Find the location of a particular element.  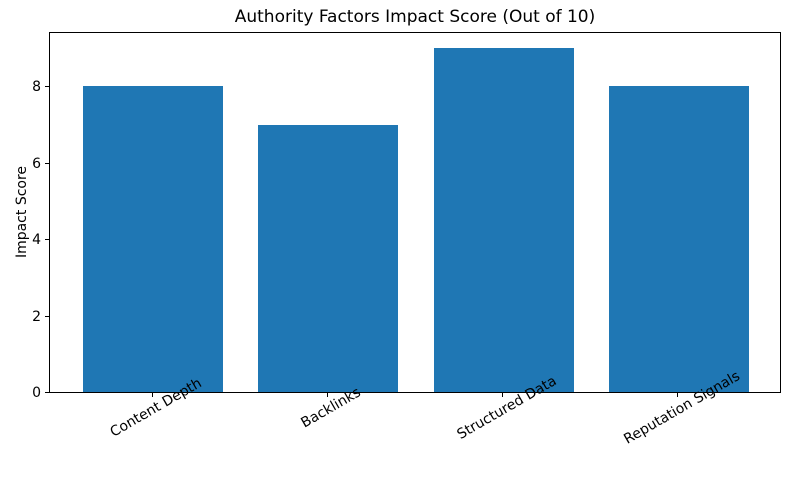

y-tick-label: 6 is located at coordinates (36, 163).